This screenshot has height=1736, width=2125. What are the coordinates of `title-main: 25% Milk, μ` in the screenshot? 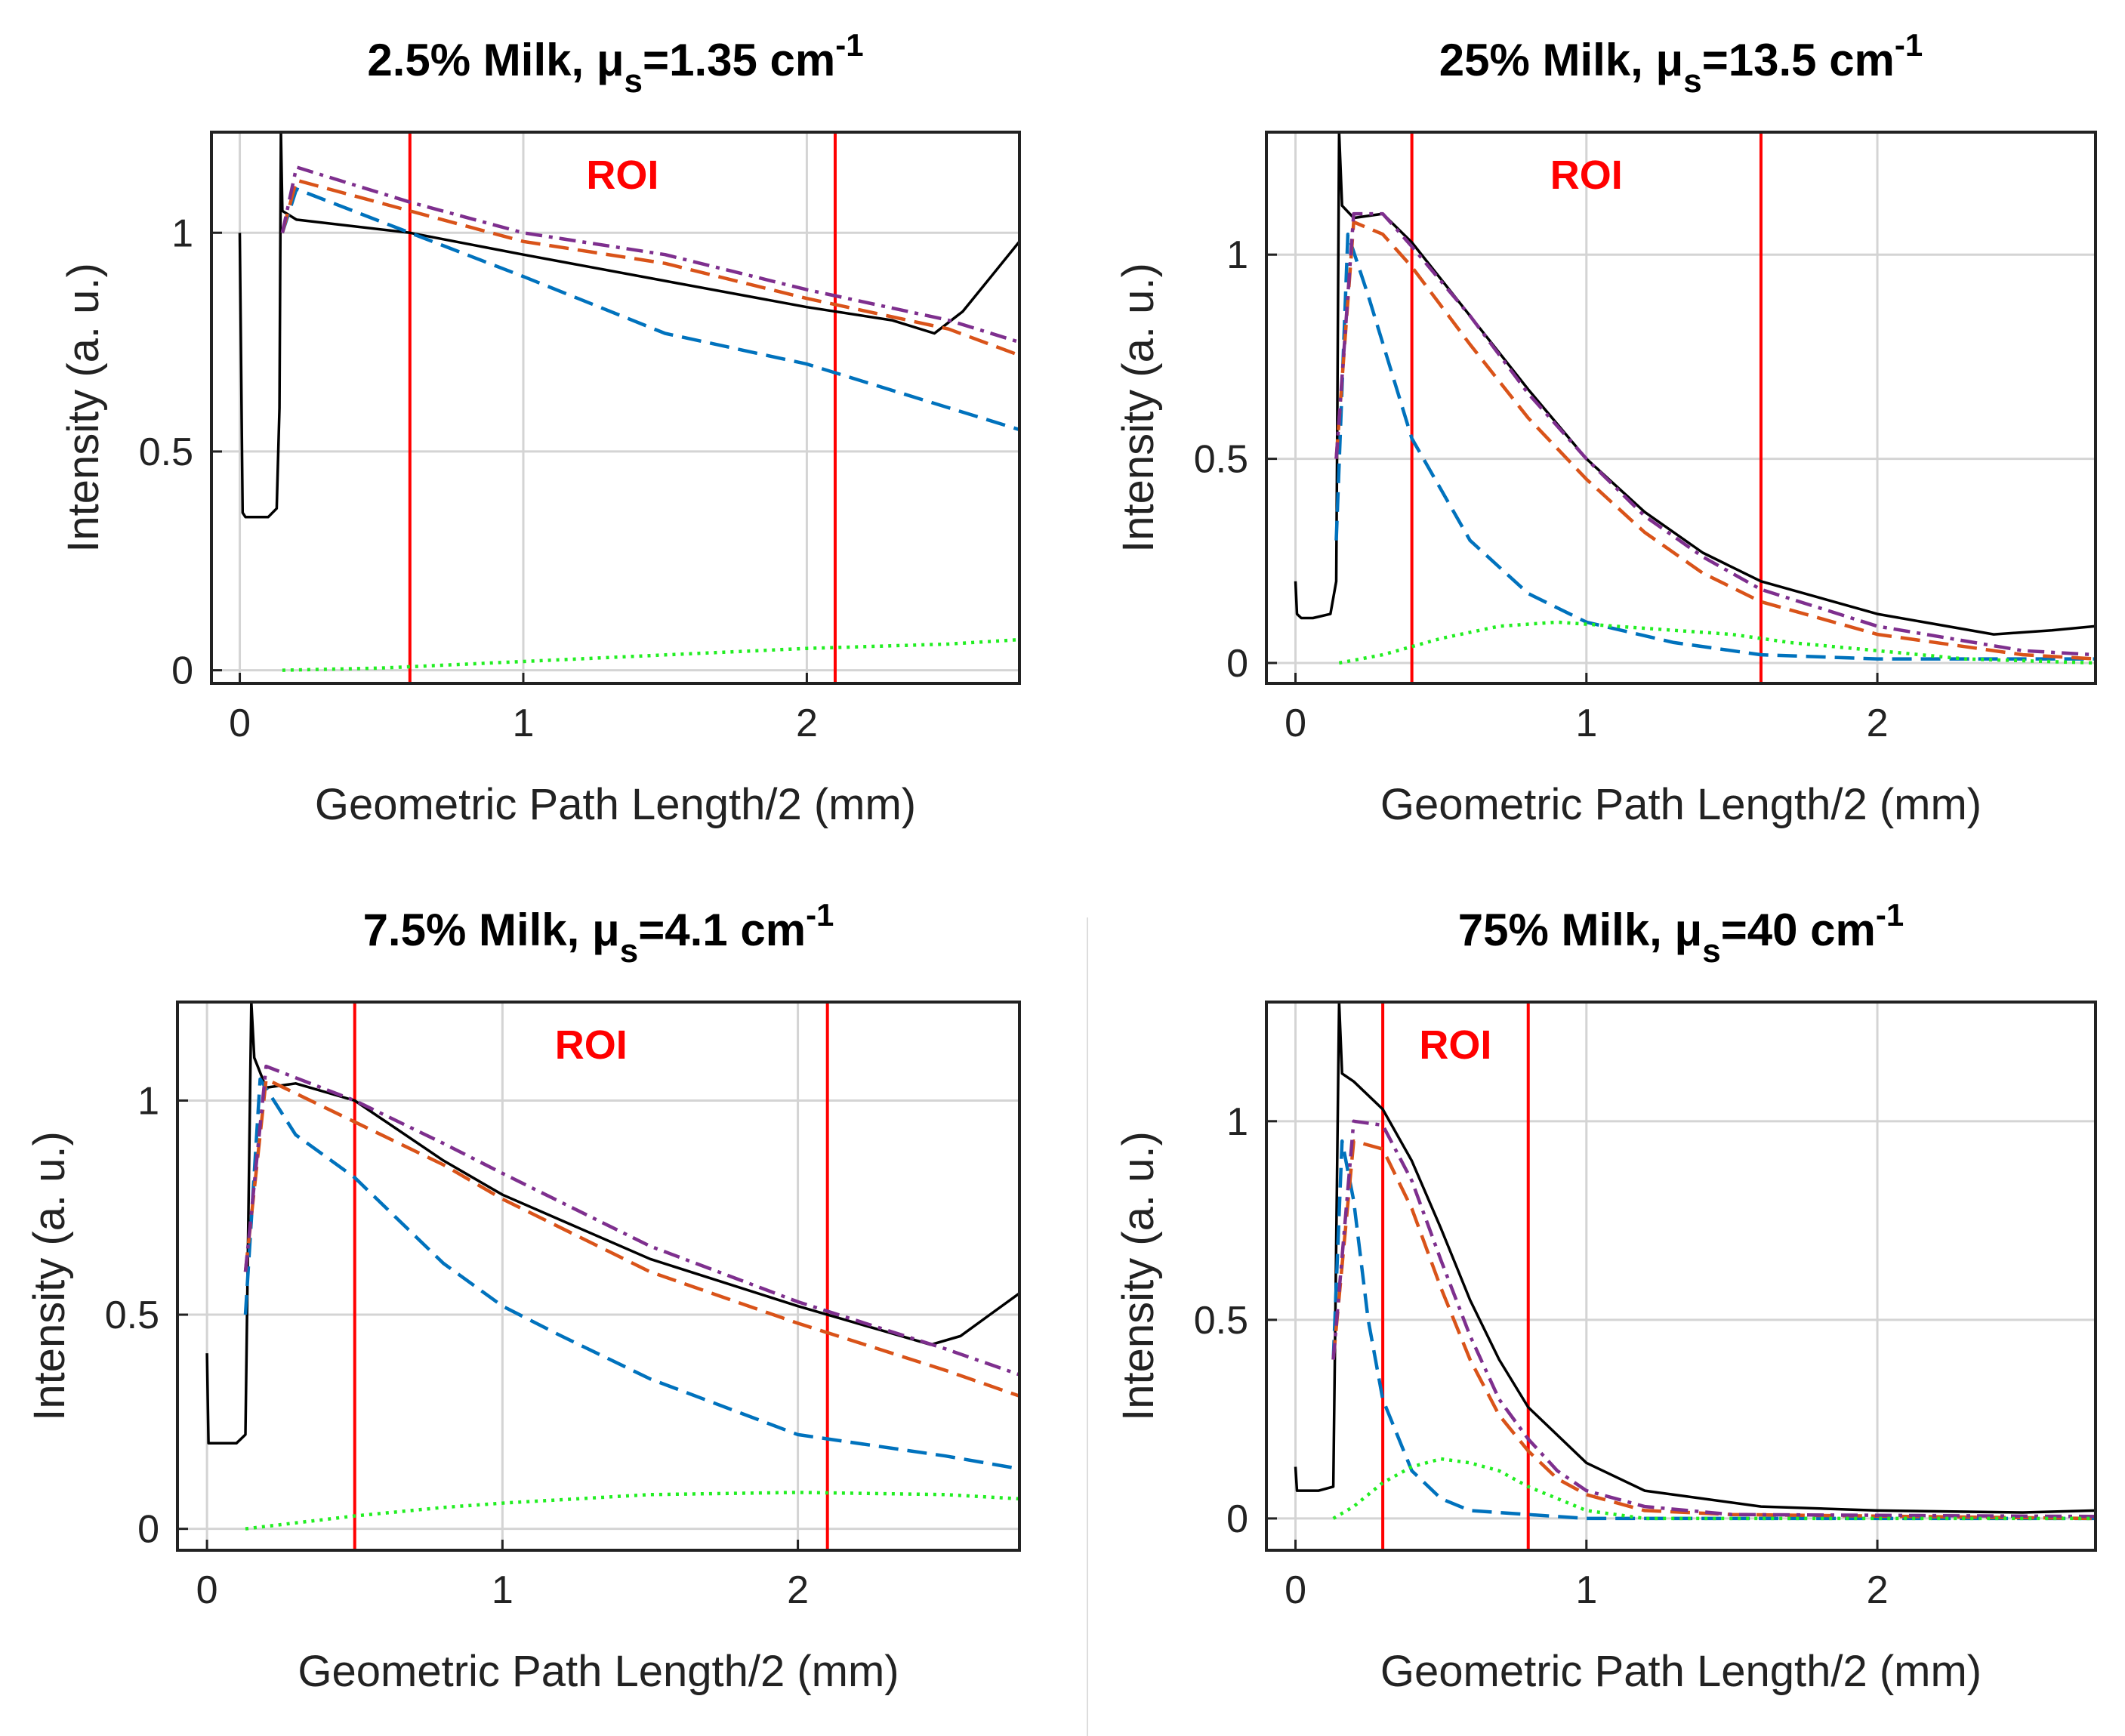 It's located at (1561, 60).